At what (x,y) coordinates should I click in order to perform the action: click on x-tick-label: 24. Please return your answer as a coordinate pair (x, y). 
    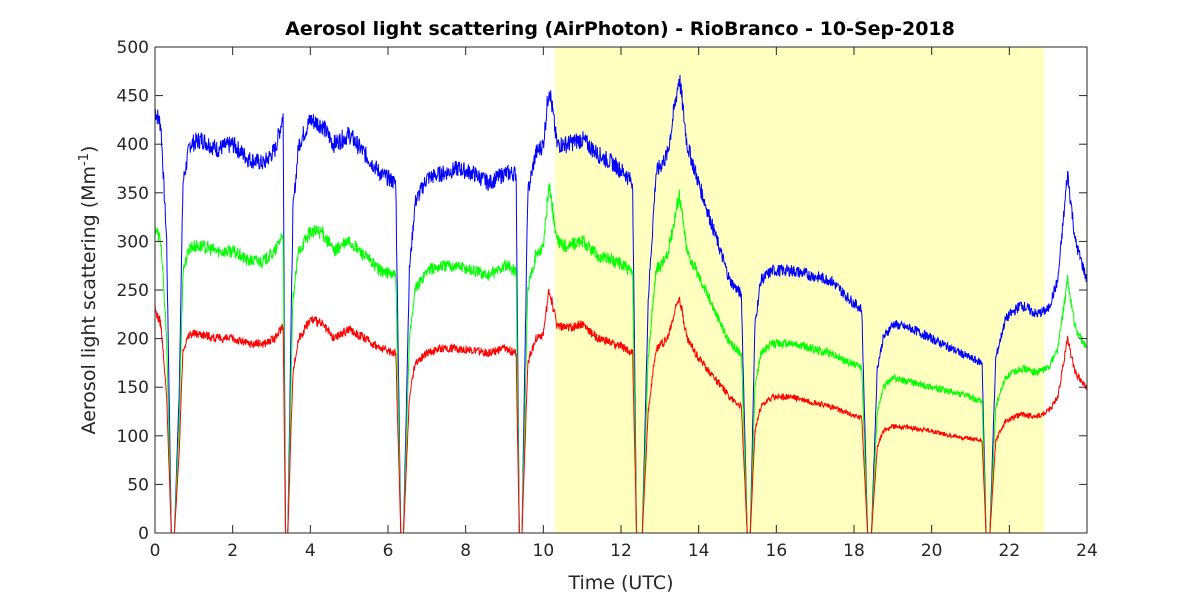
    Looking at the image, I should click on (1087, 551).